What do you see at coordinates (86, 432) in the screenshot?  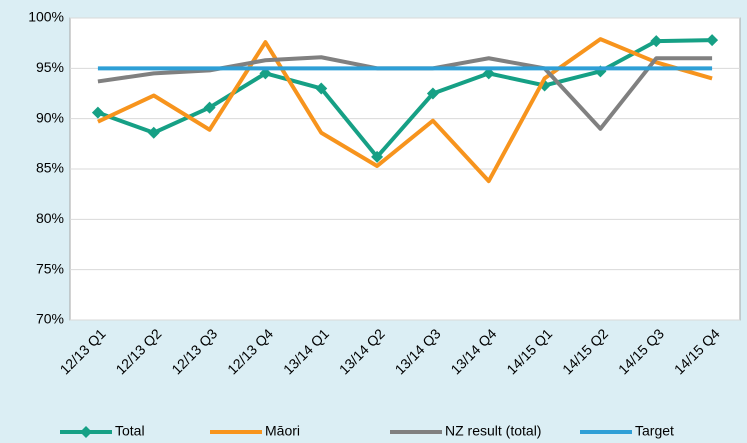 I see `legend-marker` at bounding box center [86, 432].